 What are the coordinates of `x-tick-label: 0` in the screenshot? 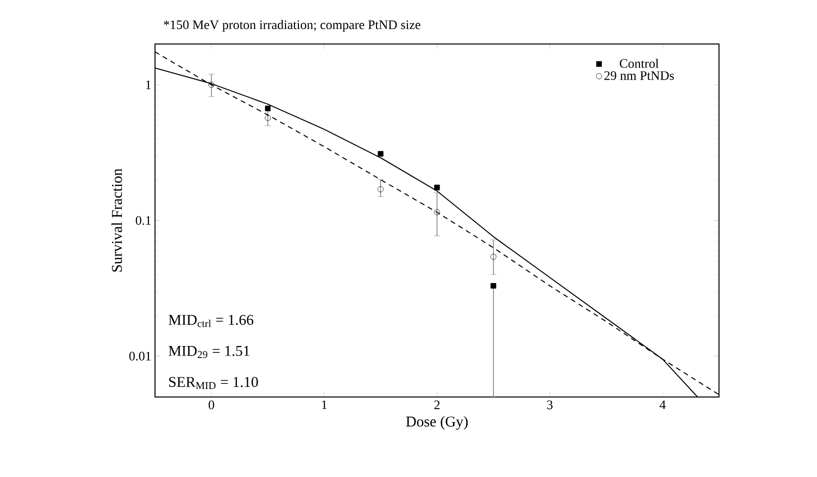 It's located at (211, 405).